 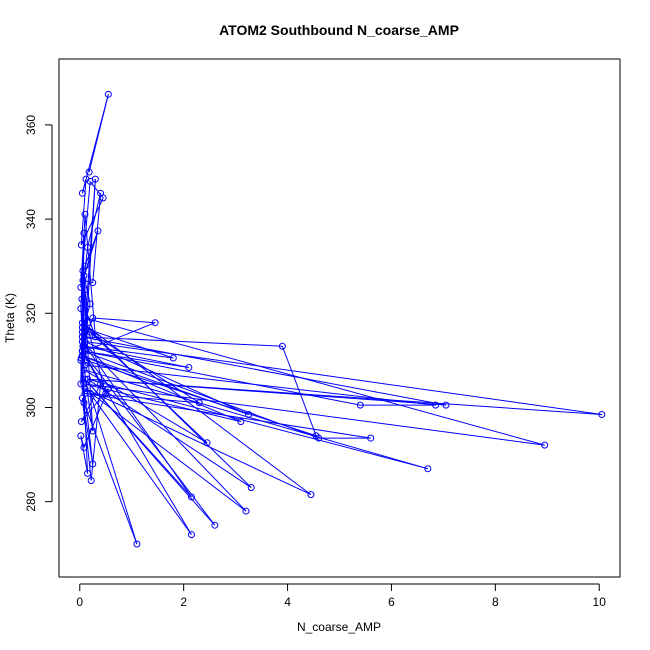 I want to click on y-tick-label: 280, so click(x=31, y=501).